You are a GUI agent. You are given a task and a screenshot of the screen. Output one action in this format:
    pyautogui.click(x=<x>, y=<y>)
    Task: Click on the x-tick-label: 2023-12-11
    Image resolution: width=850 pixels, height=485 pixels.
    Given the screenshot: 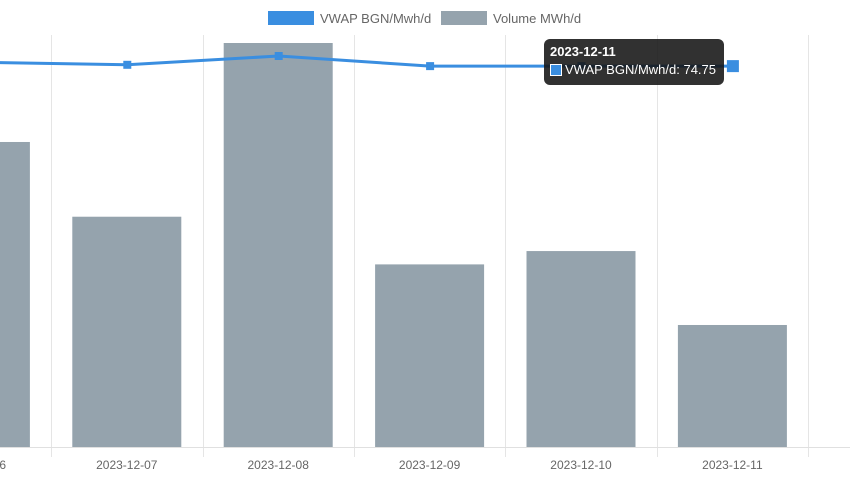 What is the action you would take?
    pyautogui.click(x=732, y=465)
    